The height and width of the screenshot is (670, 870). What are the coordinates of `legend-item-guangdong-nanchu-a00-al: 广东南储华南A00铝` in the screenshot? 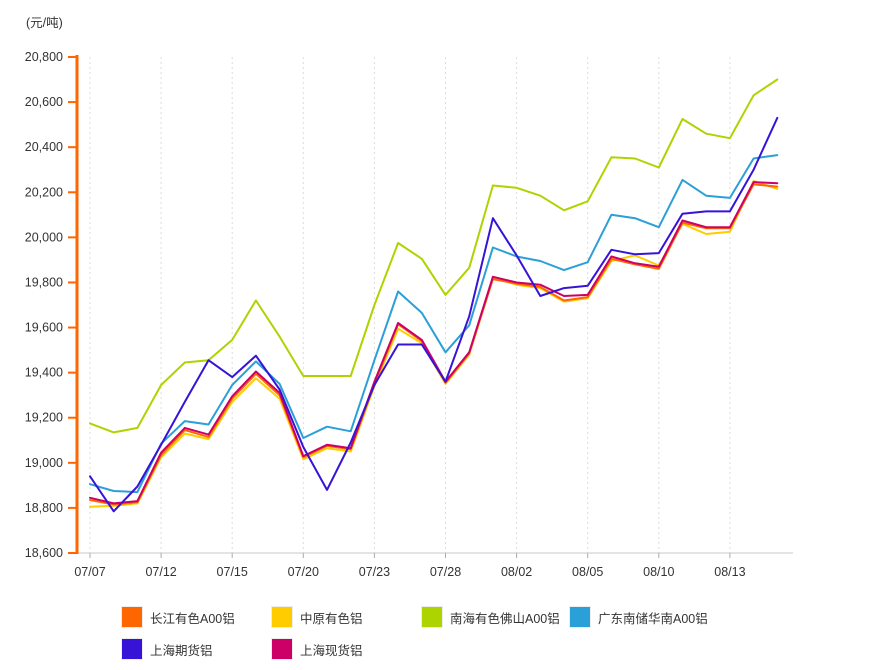 It's located at (639, 617).